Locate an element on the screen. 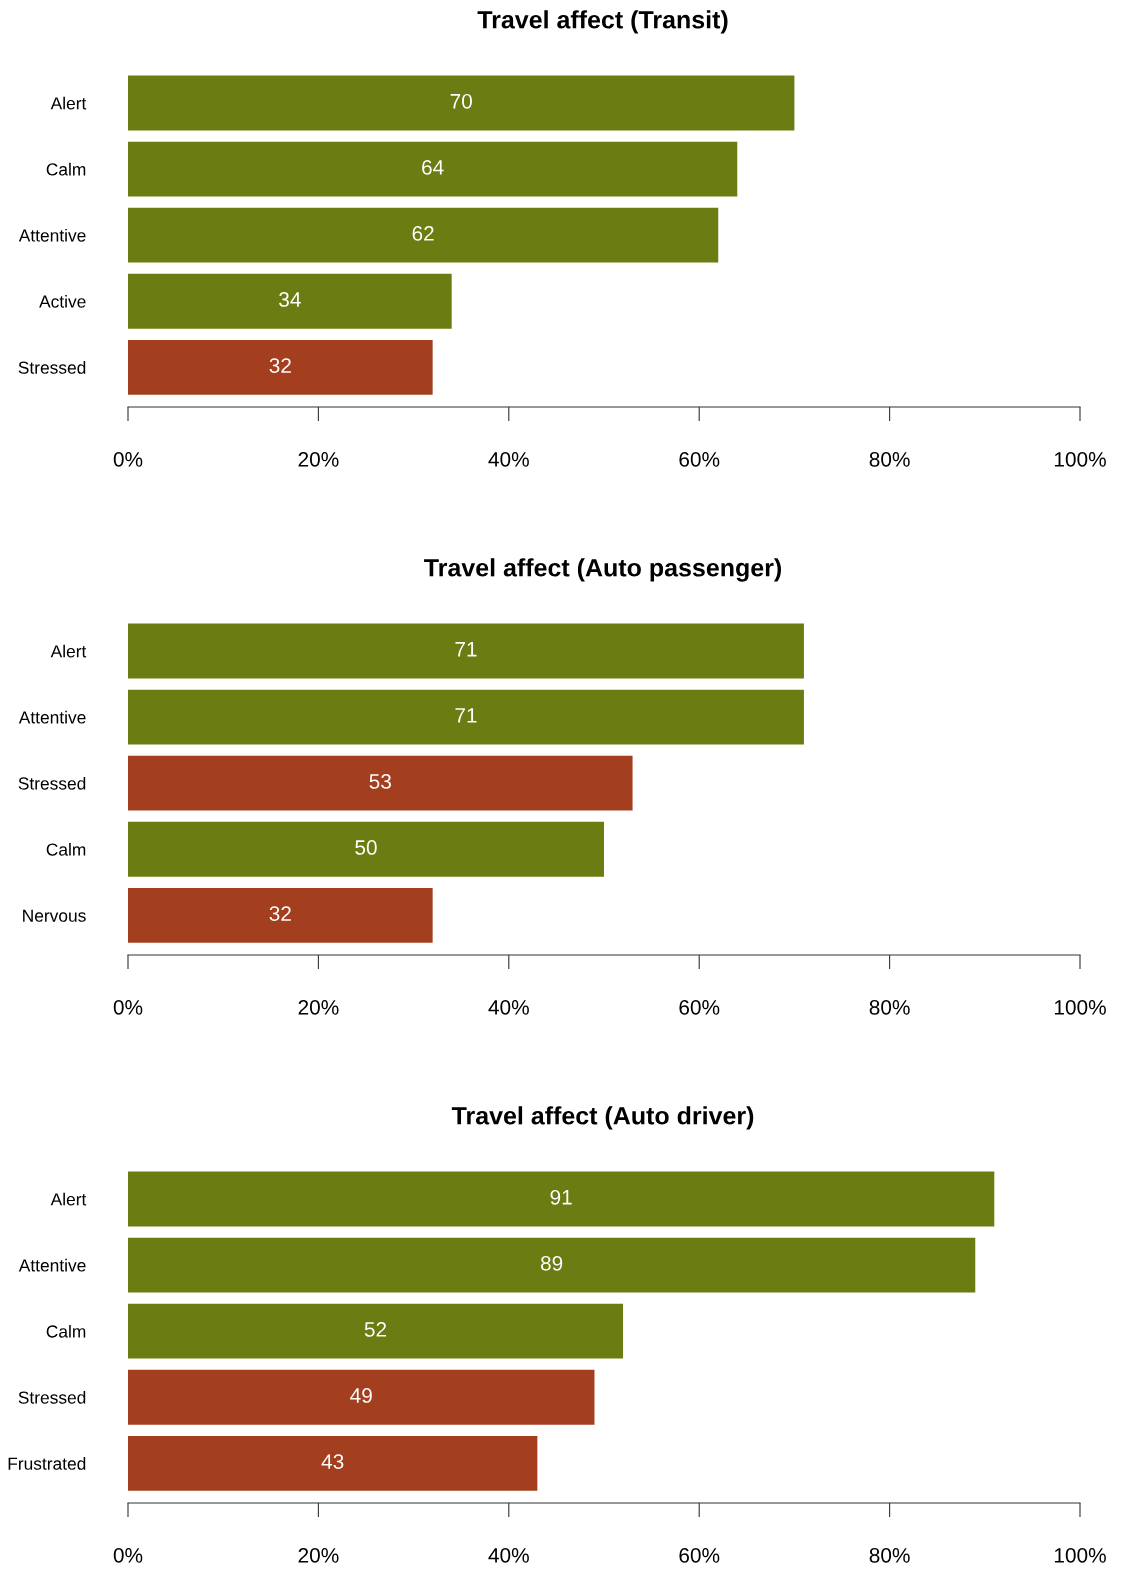 The image size is (1128, 1570). chart-title: Travel affect (Transit) is located at coordinates (602, 22).